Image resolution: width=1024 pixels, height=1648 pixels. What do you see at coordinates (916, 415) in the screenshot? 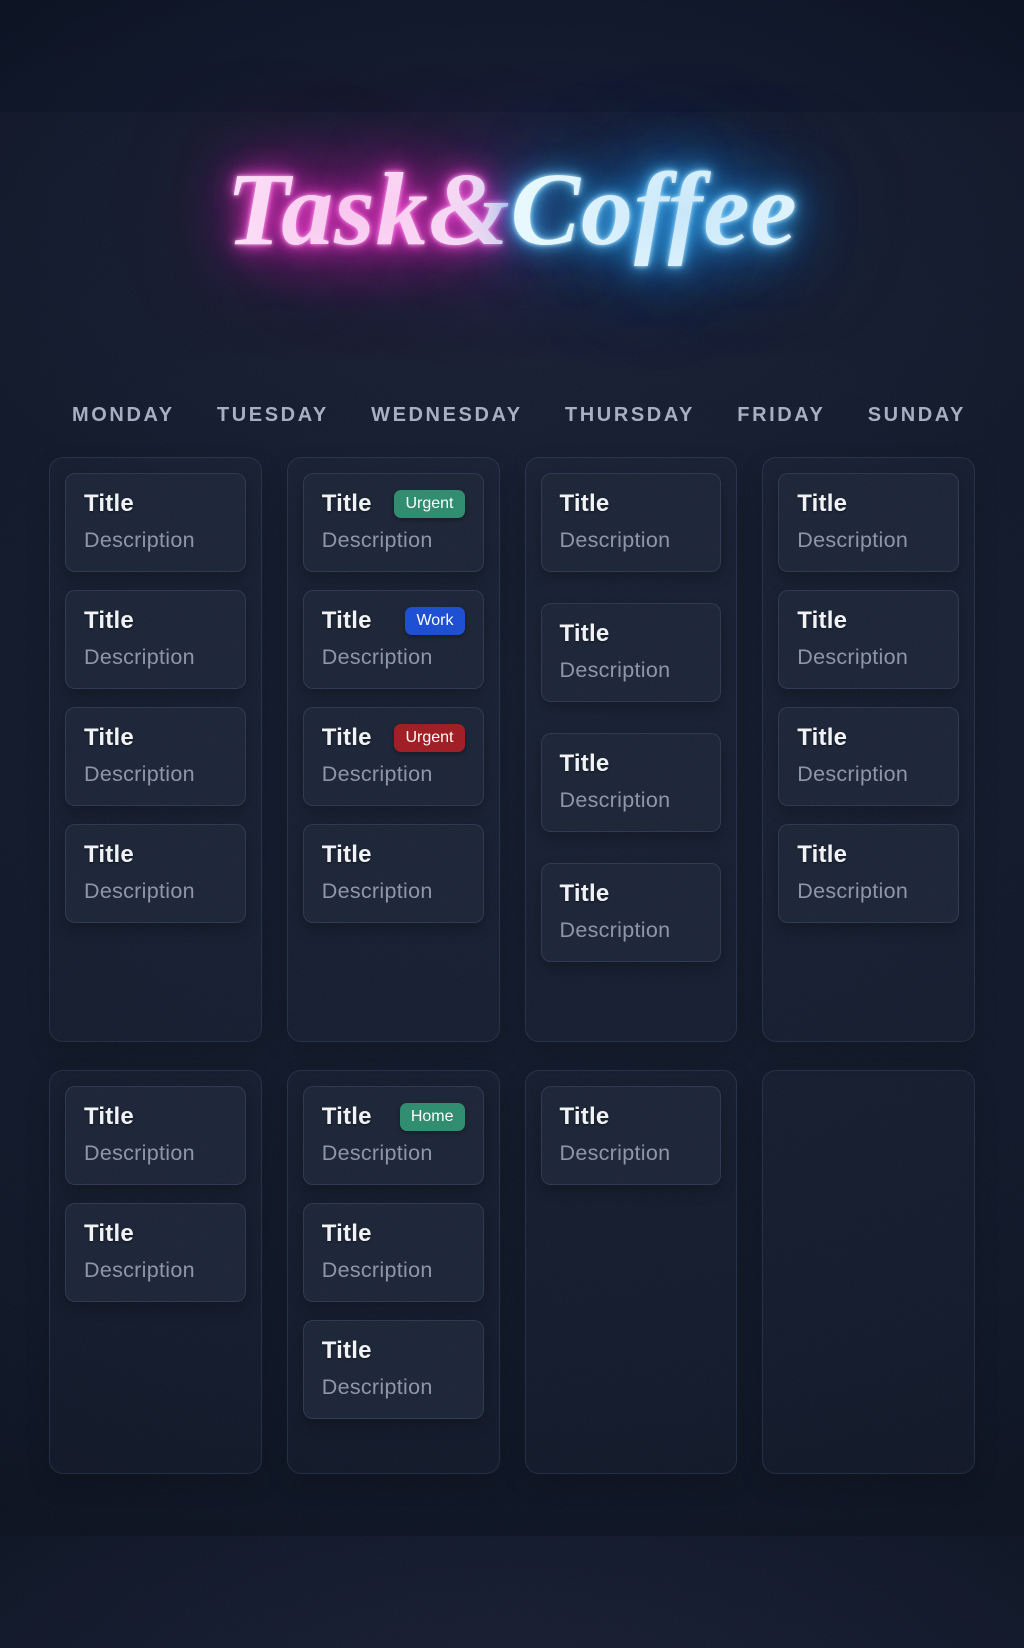
I see `day-label-sunday: SUNDAY` at bounding box center [916, 415].